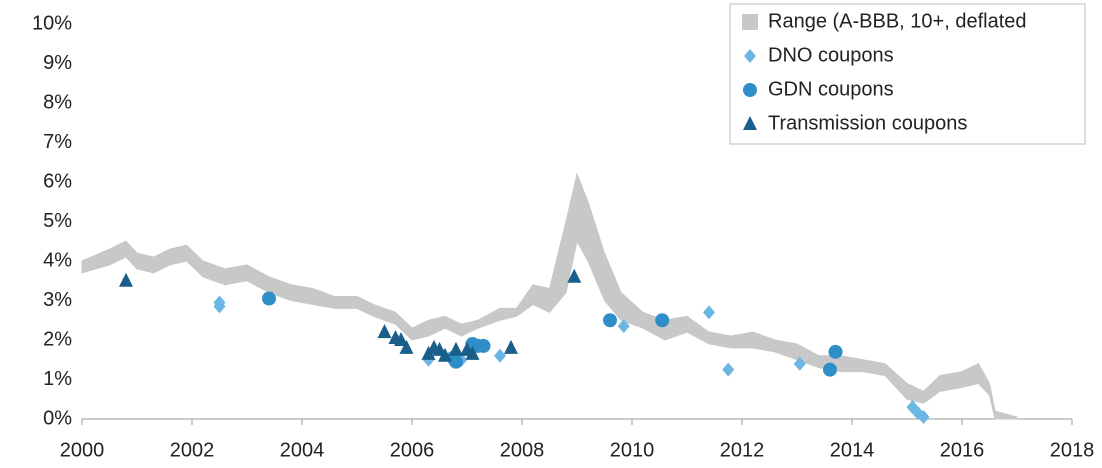 Image resolution: width=1102 pixels, height=468 pixels. What do you see at coordinates (907, 74) in the screenshot?
I see `legend-box` at bounding box center [907, 74].